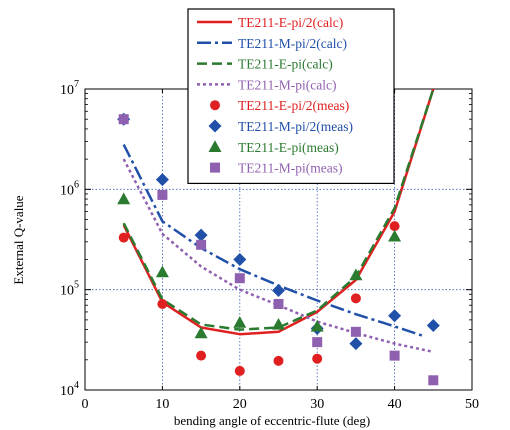  I want to click on y-tick-labels: 10⁴ 10⁵ 10⁶ 10⁷, so click(69, 239).